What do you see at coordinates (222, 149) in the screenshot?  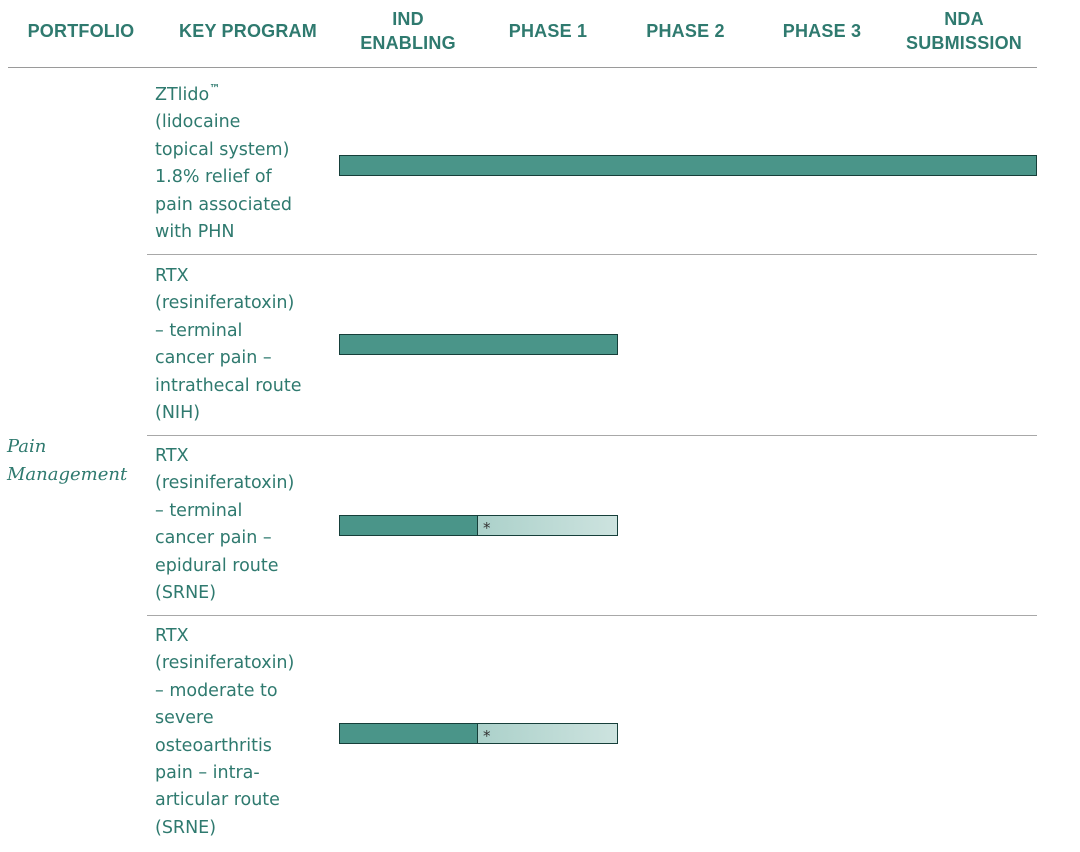 I see `program-line: topical system)` at bounding box center [222, 149].